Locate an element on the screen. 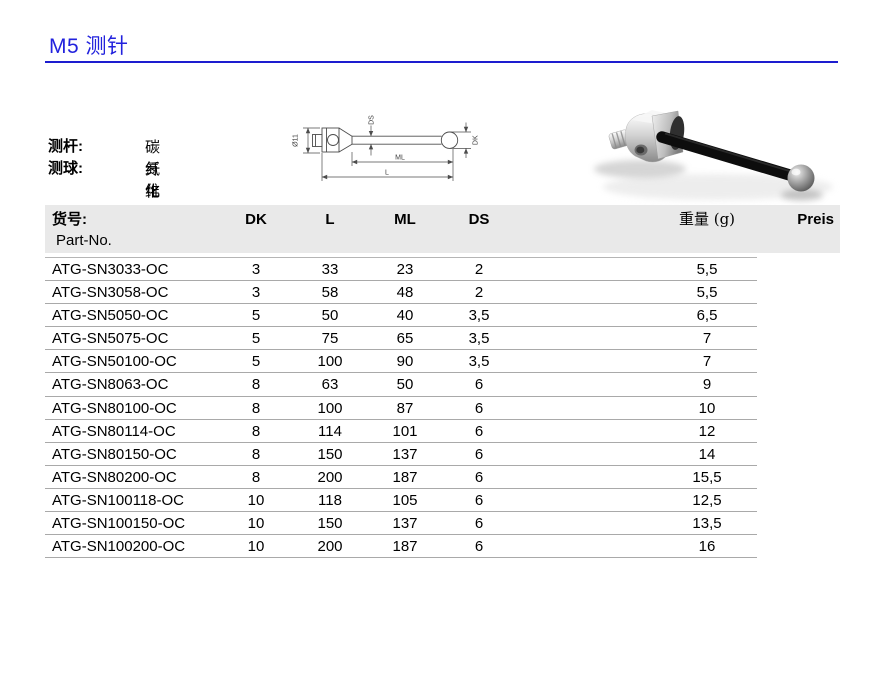 This screenshot has height=696, width=876. table-row: ATG-SN3058-OC 3 58 48 2 5,5 is located at coordinates (442, 293).